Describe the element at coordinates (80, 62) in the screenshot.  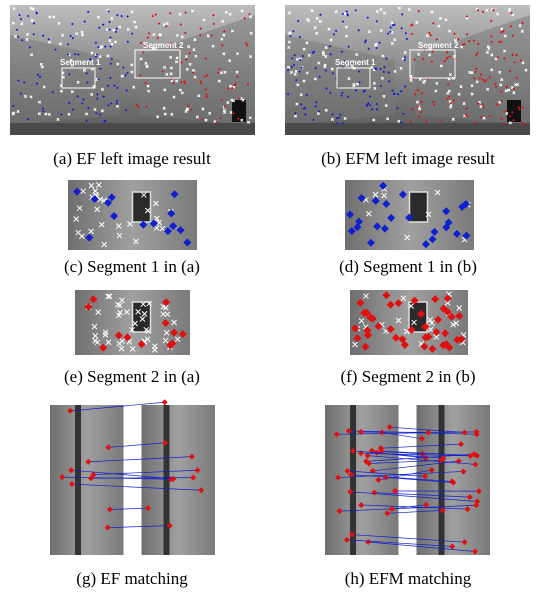
I see `segment-label: Segment 1` at that location.